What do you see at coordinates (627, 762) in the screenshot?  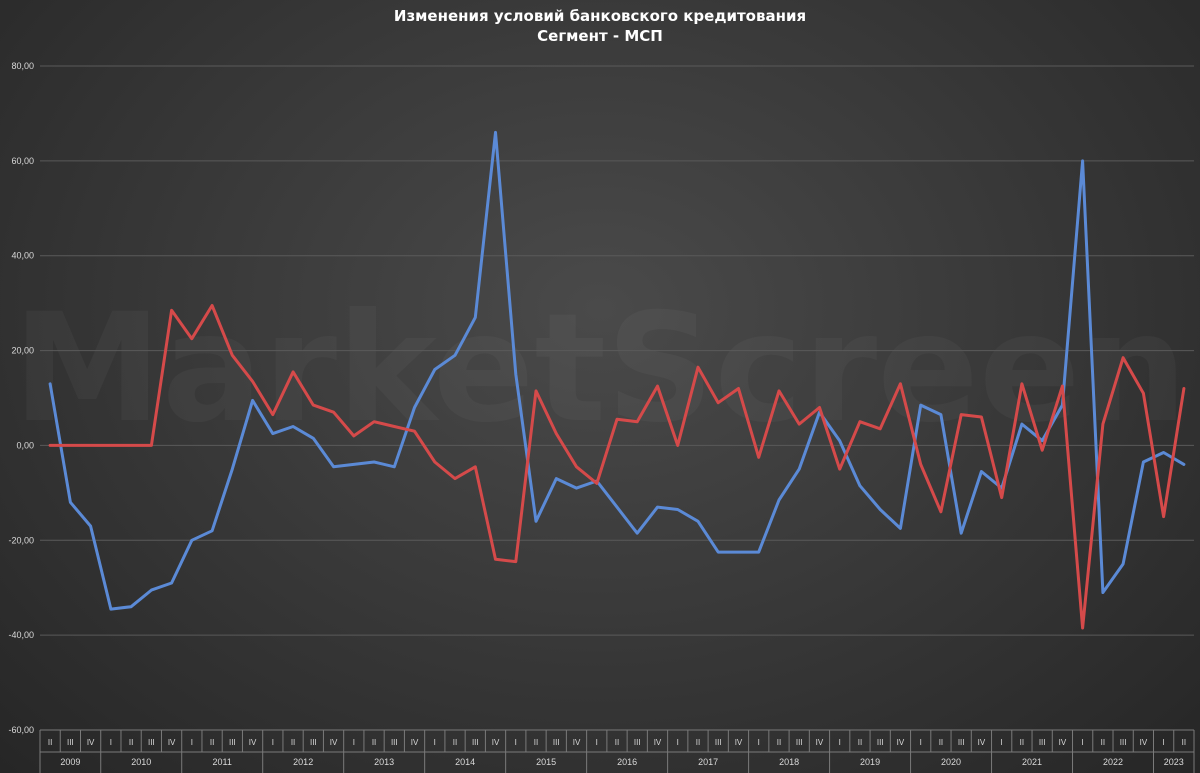 I see `year-tick-label: 2016` at bounding box center [627, 762].